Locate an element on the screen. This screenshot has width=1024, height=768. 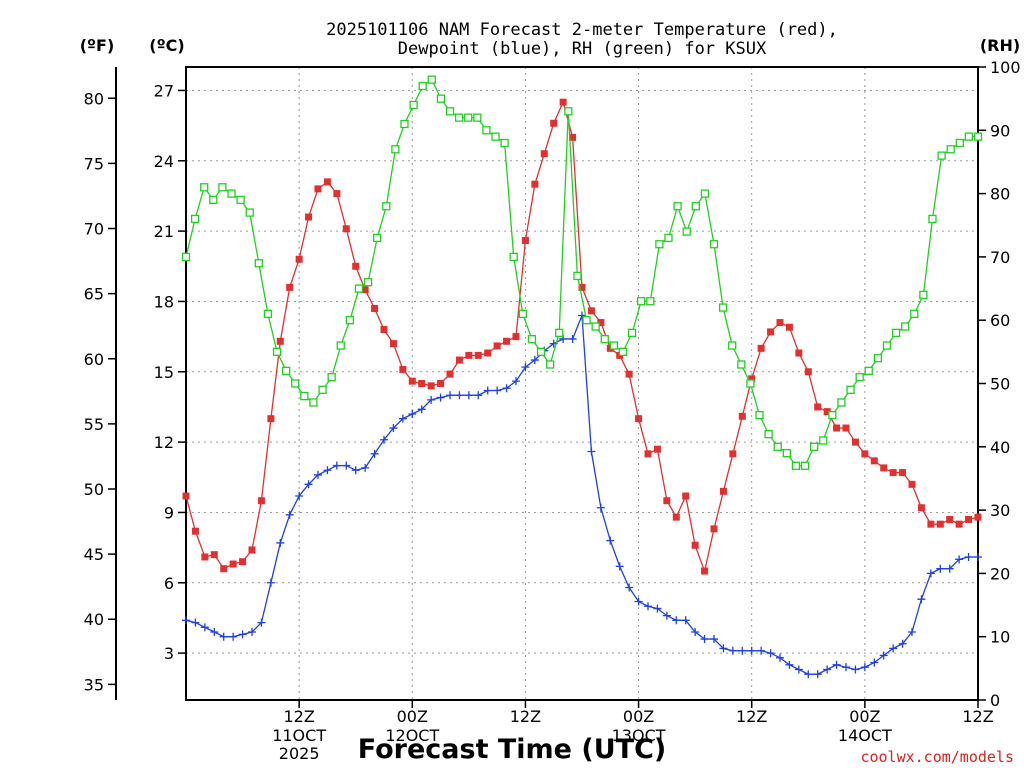
rh-tick-label: 40 is located at coordinates (1000, 447).